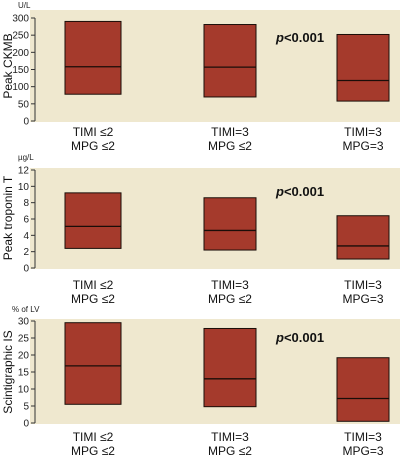 The width and height of the screenshot is (400, 458). What do you see at coordinates (20, 19) in the screenshot?
I see `y-tick-label: 300` at bounding box center [20, 19].